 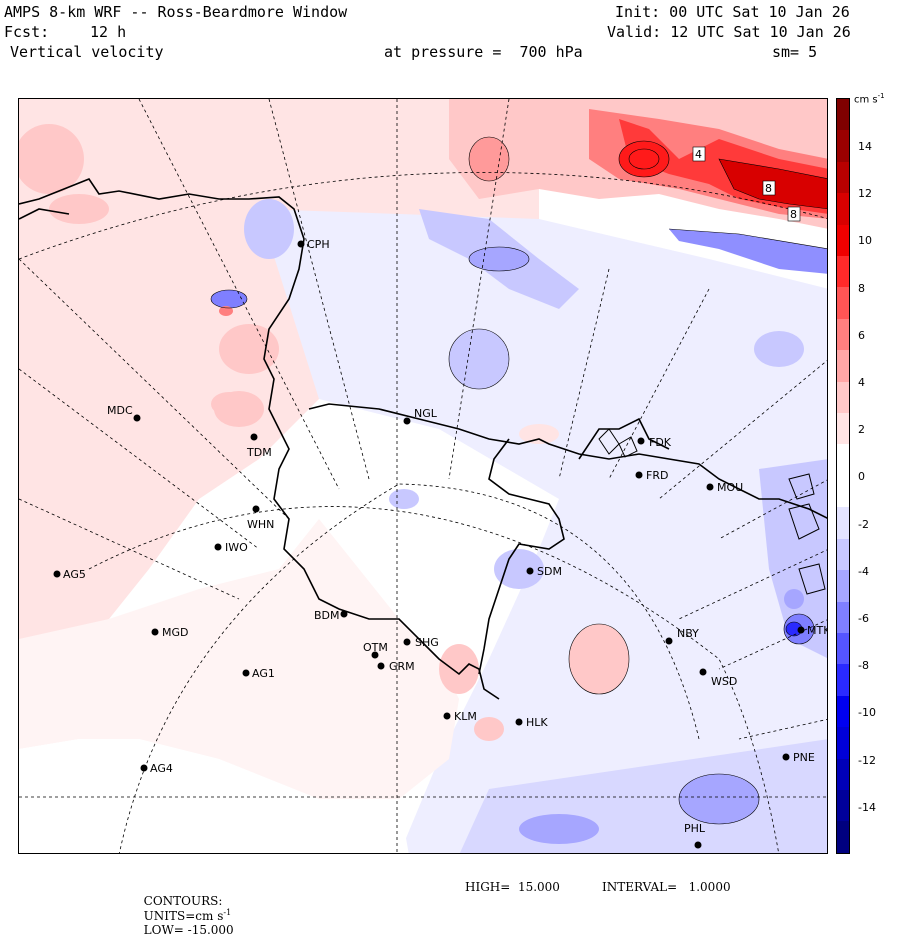 I want to click on footer-low: LOW= -15.000, so click(x=188, y=930).